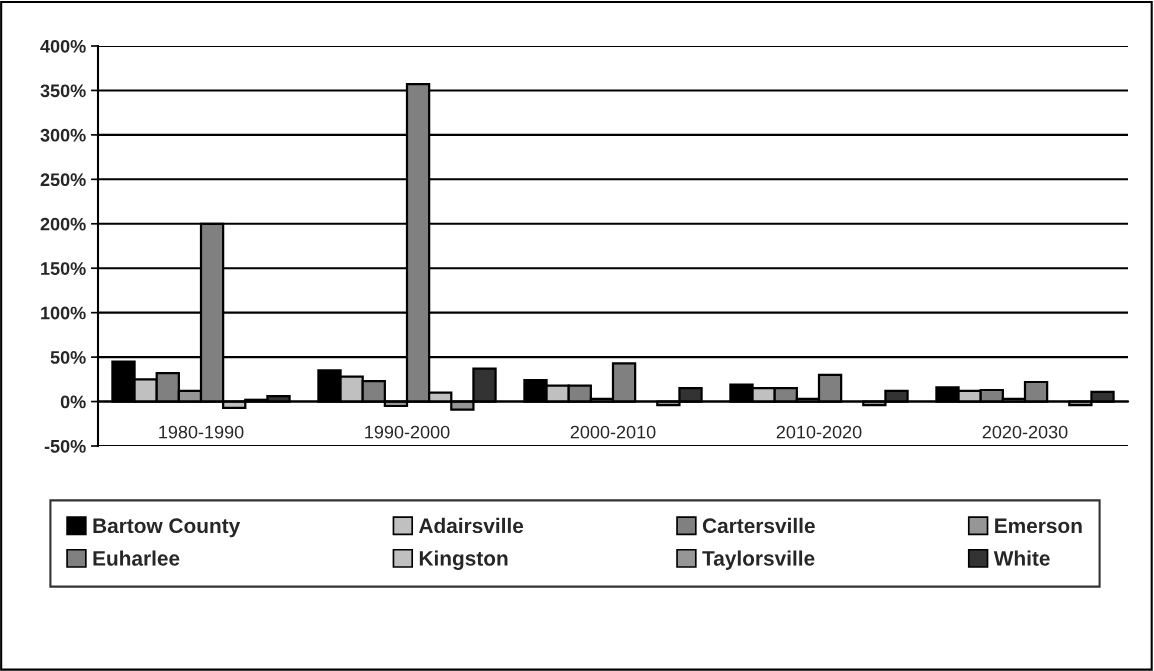 The image size is (1154, 671). I want to click on legend-label: White, so click(1021, 558).